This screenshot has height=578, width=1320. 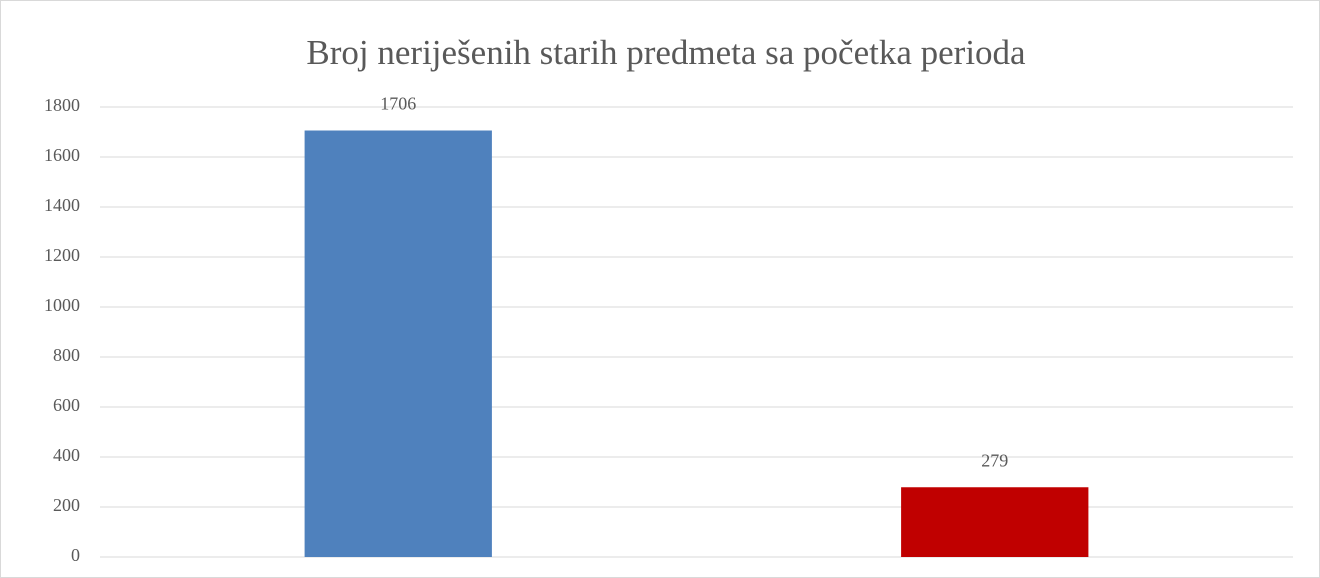 What do you see at coordinates (66, 455) in the screenshot?
I see `y-tick-label: 400` at bounding box center [66, 455].